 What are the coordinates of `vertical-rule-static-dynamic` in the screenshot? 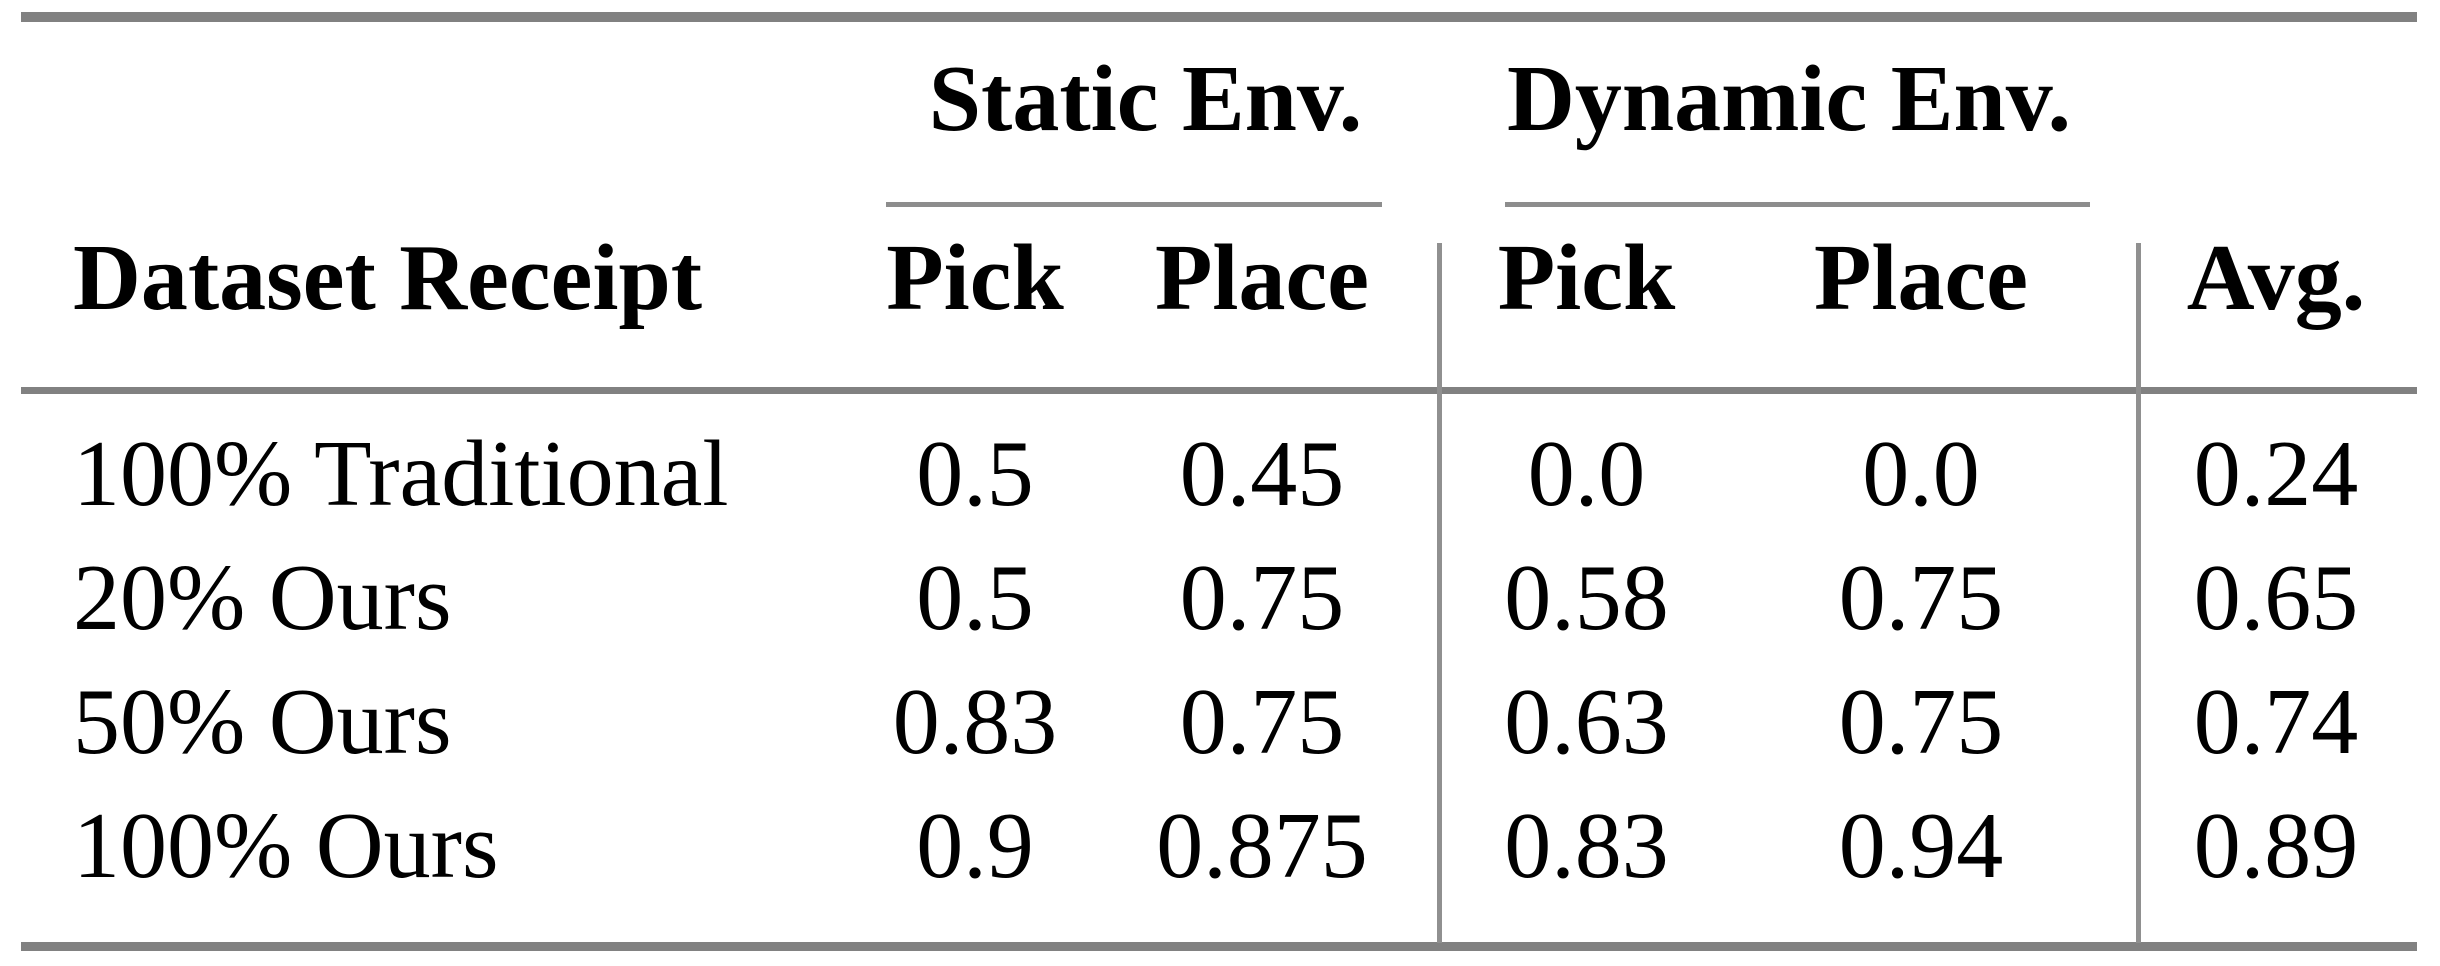 It's located at (1439, 593).